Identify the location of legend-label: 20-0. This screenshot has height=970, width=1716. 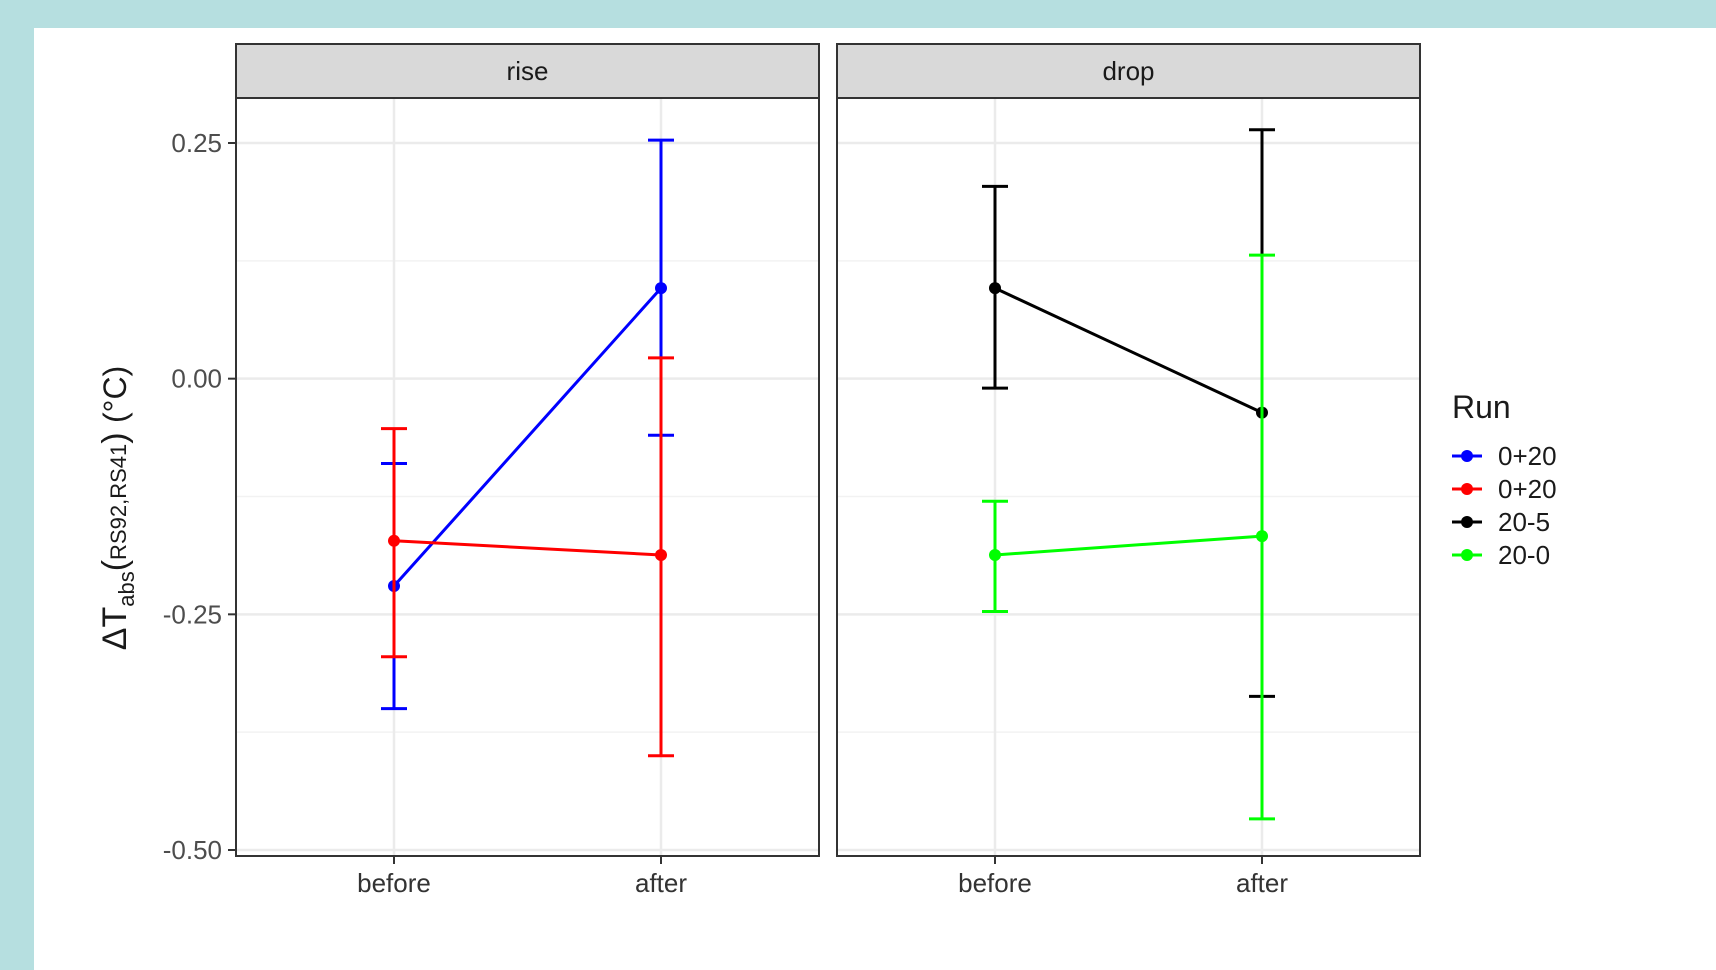
(1524, 555).